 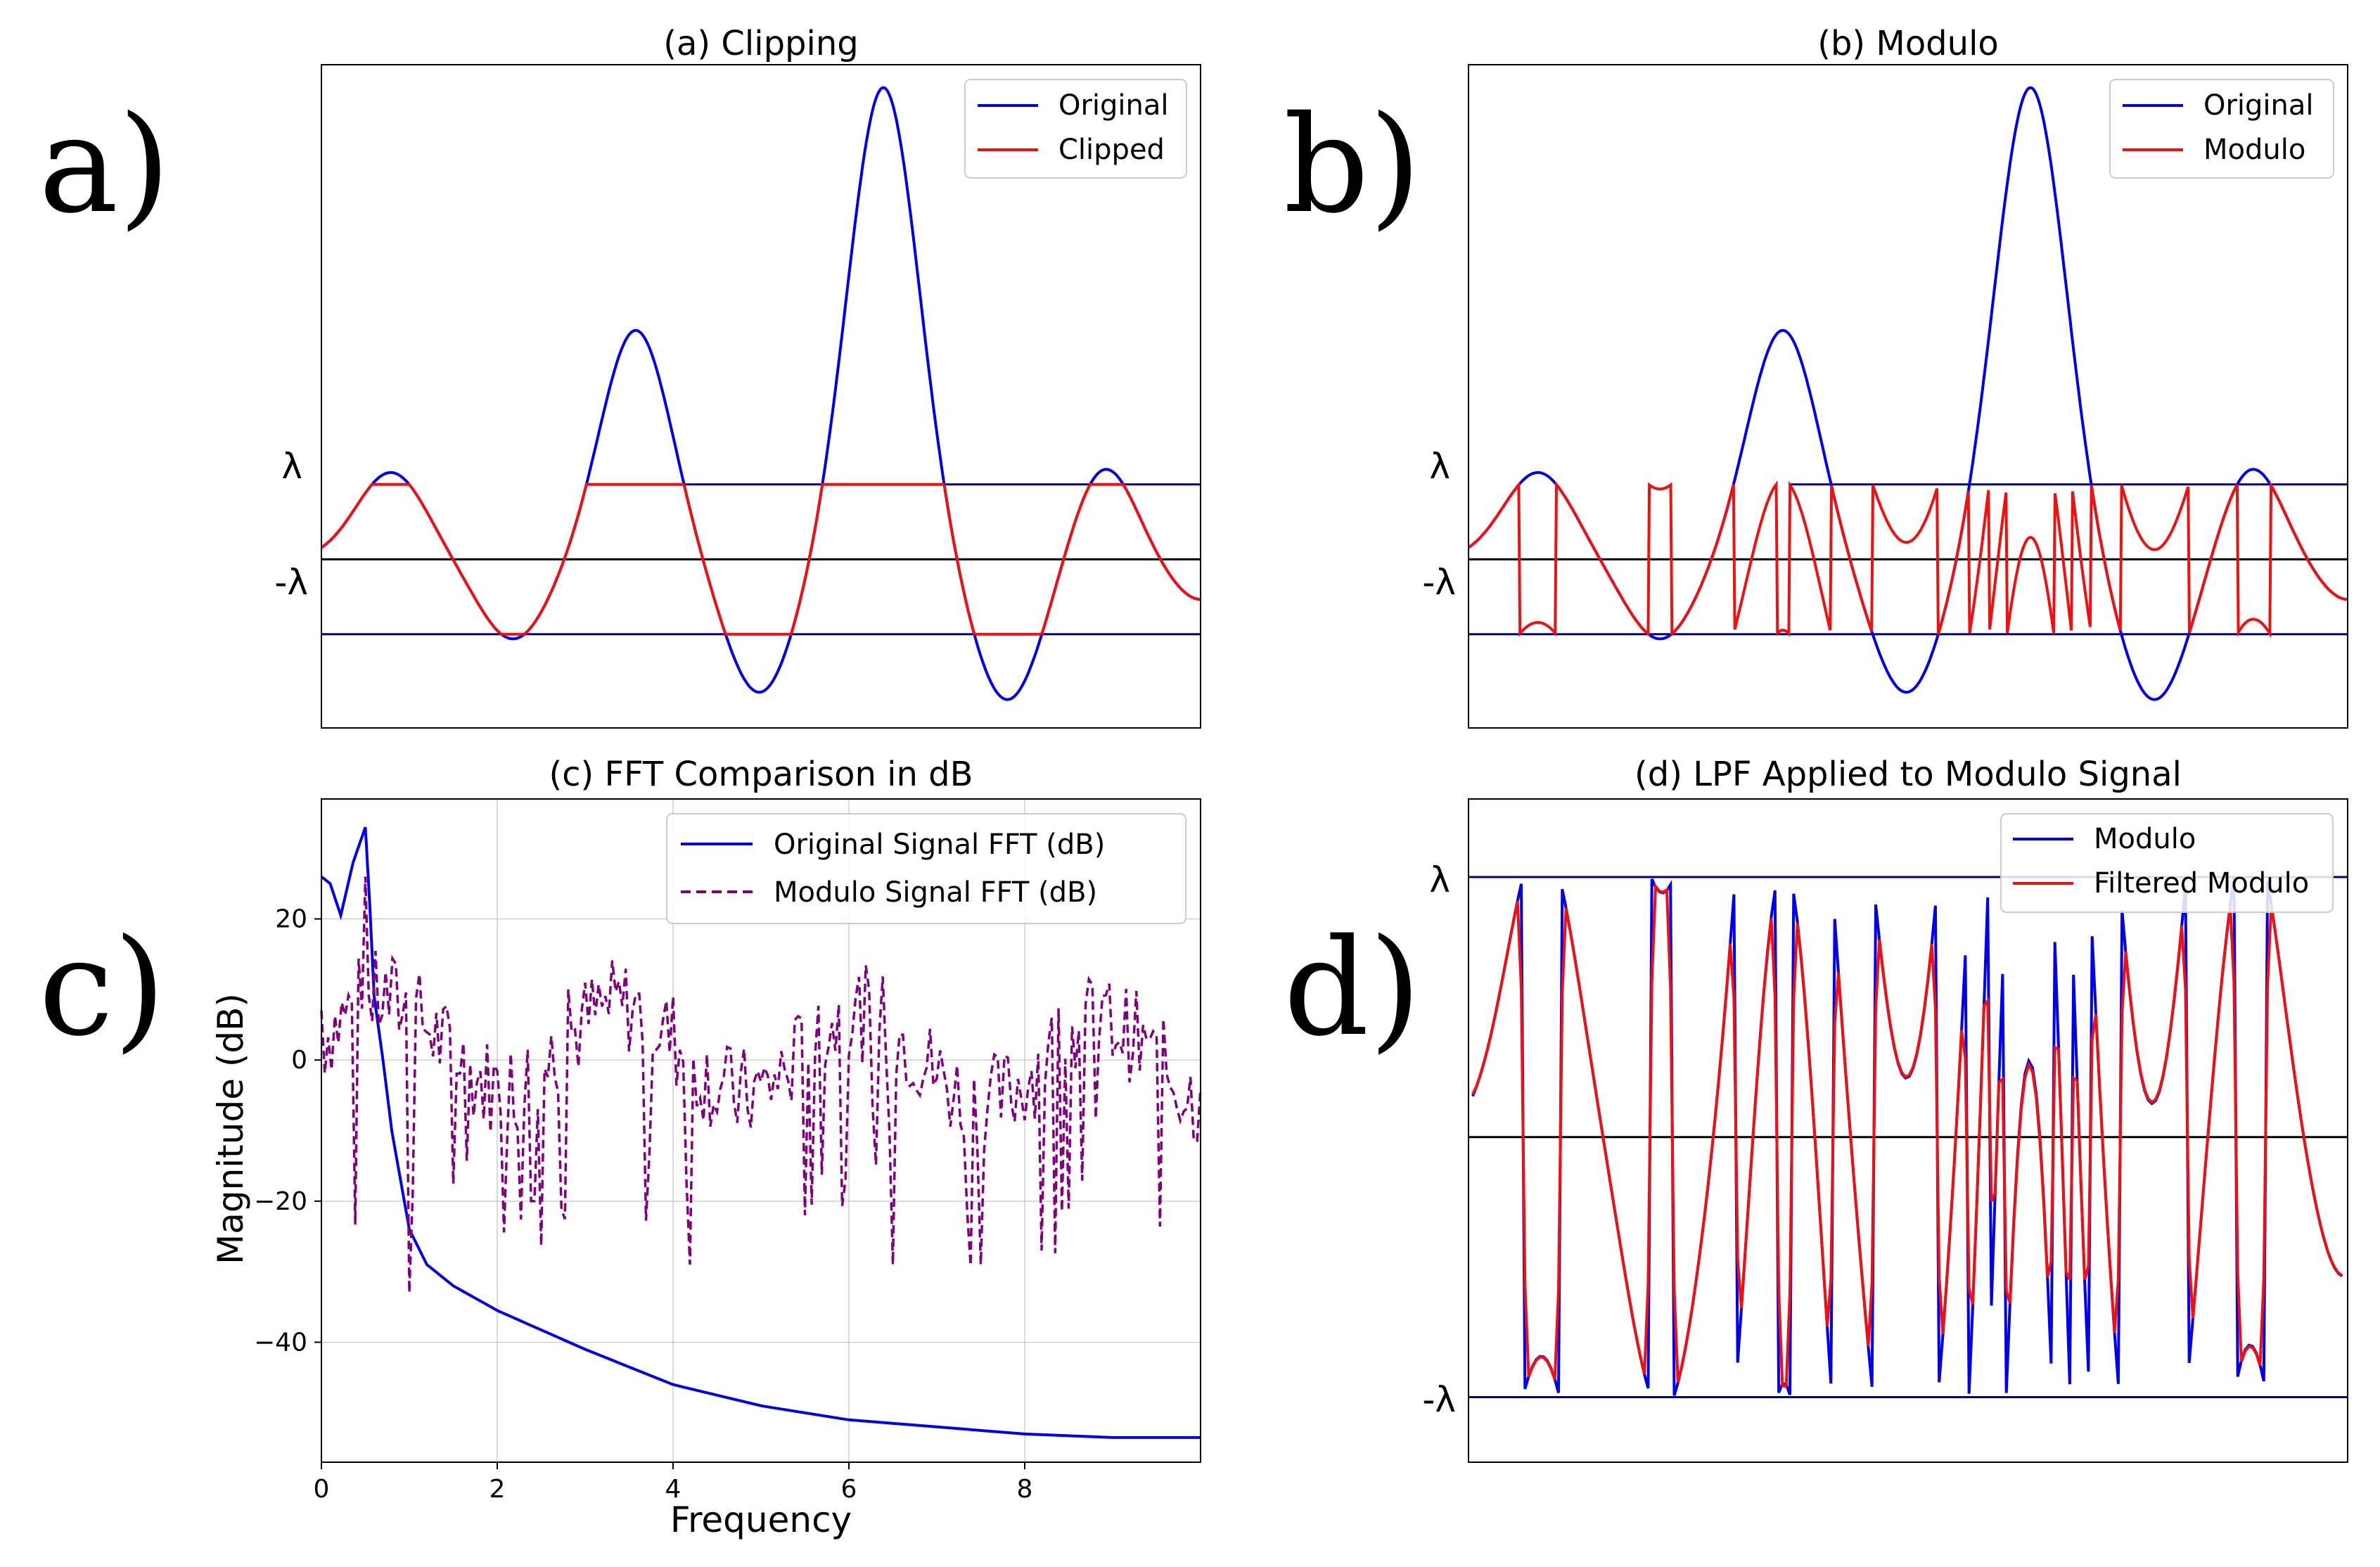 What do you see at coordinates (1111, 150) in the screenshot?
I see `panel-a-legend-clipped: Clipped` at bounding box center [1111, 150].